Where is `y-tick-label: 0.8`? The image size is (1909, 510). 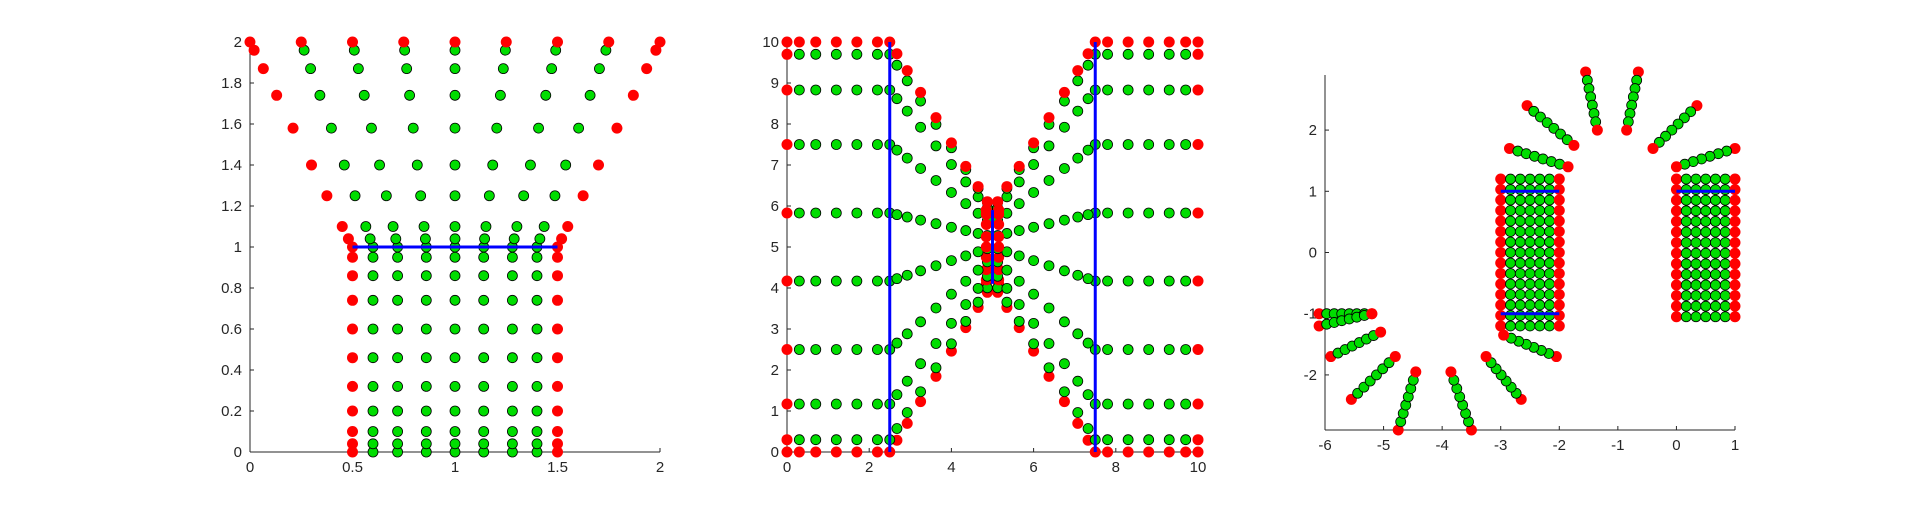
y-tick-label: 0.8 is located at coordinates (231, 288).